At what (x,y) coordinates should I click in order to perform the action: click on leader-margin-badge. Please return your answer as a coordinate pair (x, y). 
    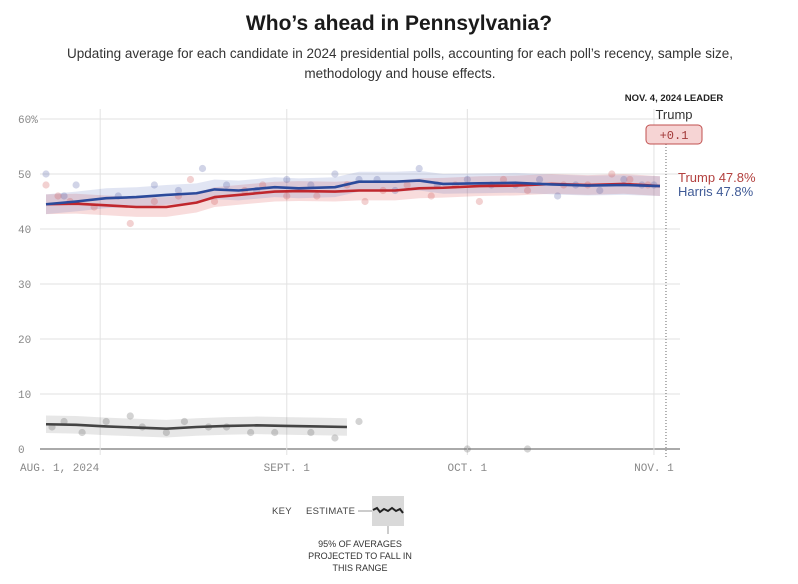
    Looking at the image, I should click on (674, 134).